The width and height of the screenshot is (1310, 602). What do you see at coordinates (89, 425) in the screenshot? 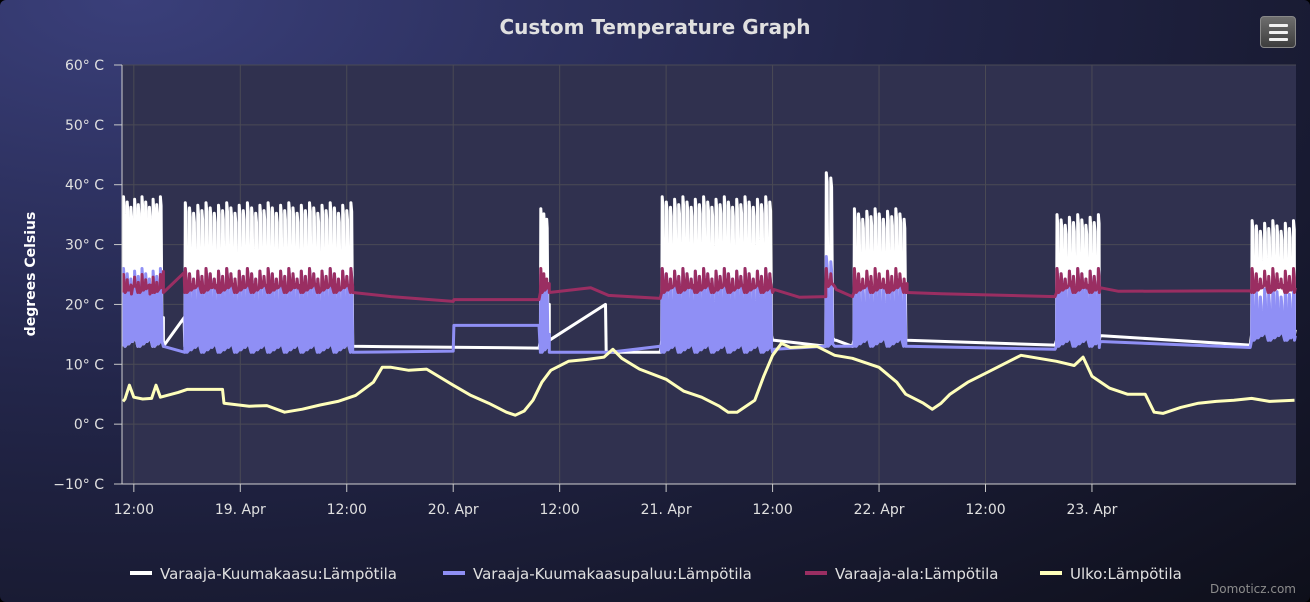
I see `y-tick-label: 0° C` at bounding box center [89, 425].